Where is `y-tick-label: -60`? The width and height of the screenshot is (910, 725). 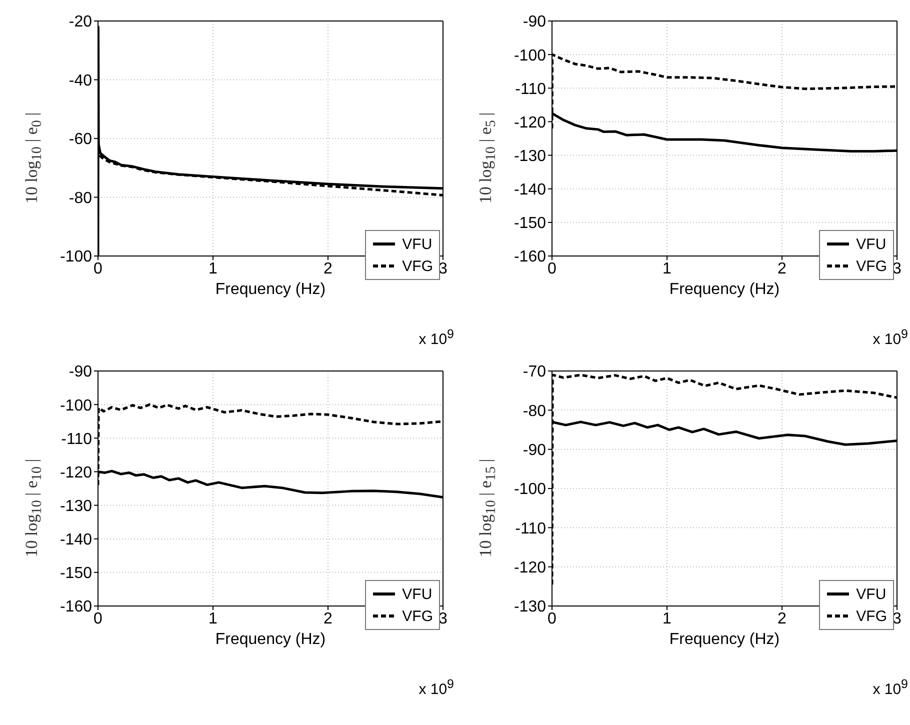
y-tick-label: -60 is located at coordinates (80, 139).